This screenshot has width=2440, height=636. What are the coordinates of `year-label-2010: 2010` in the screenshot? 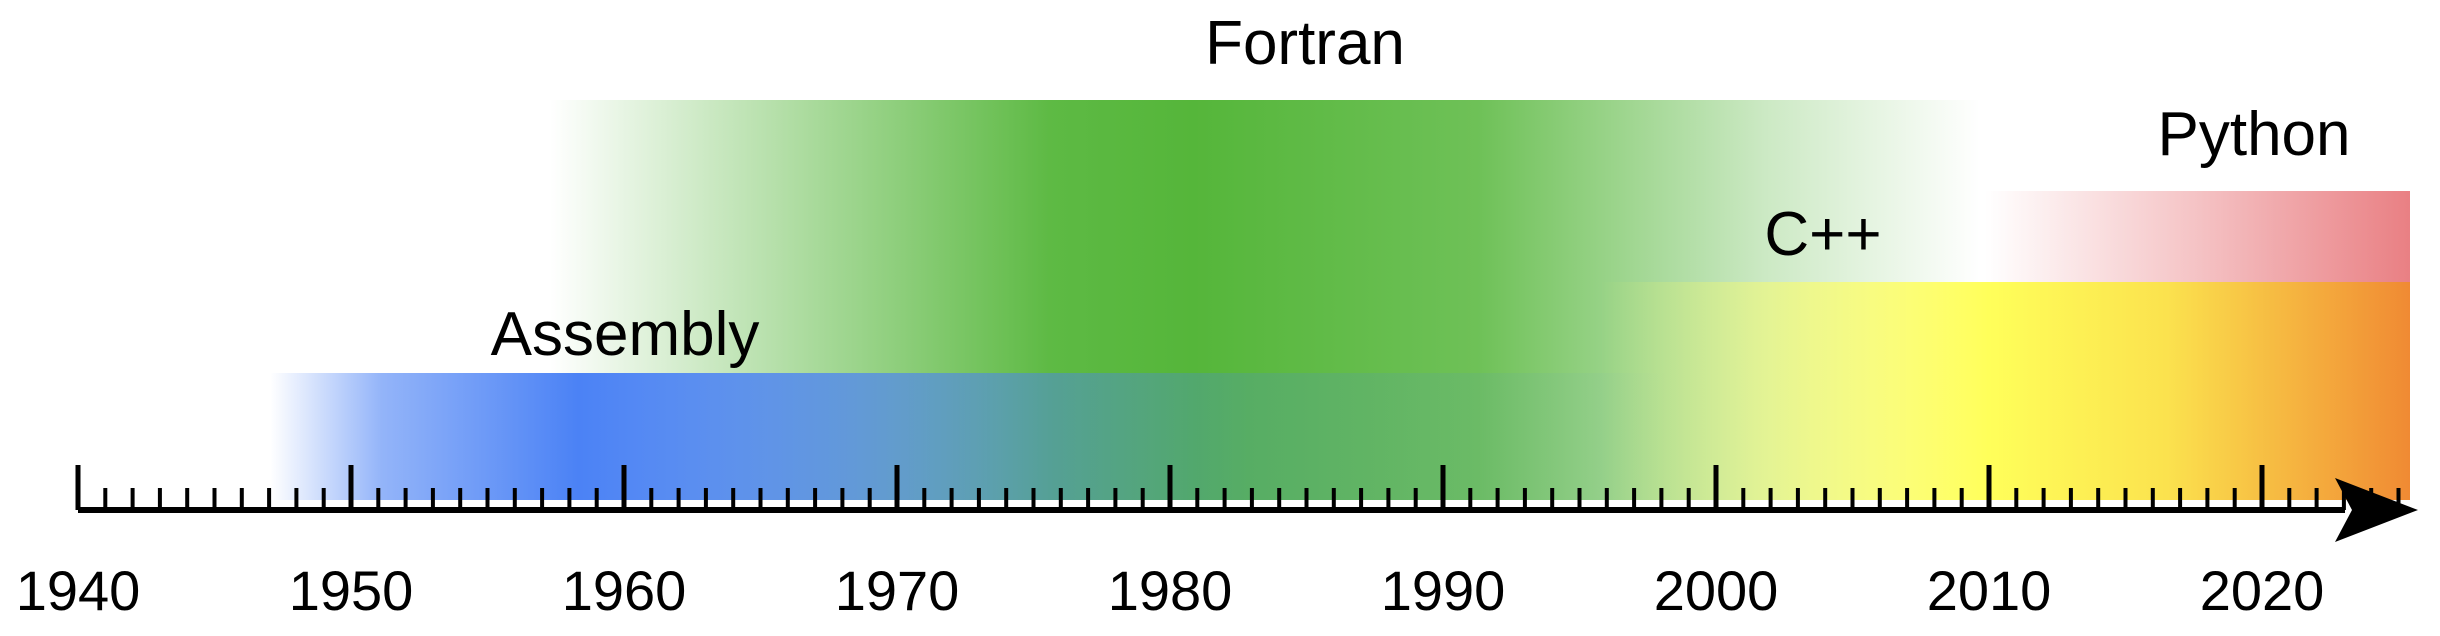 It's located at (1989, 590).